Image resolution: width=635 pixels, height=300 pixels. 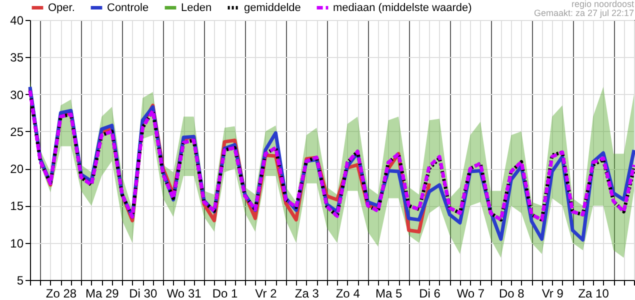 I want to click on x-tick-label: Zo 28, so click(x=61, y=293).